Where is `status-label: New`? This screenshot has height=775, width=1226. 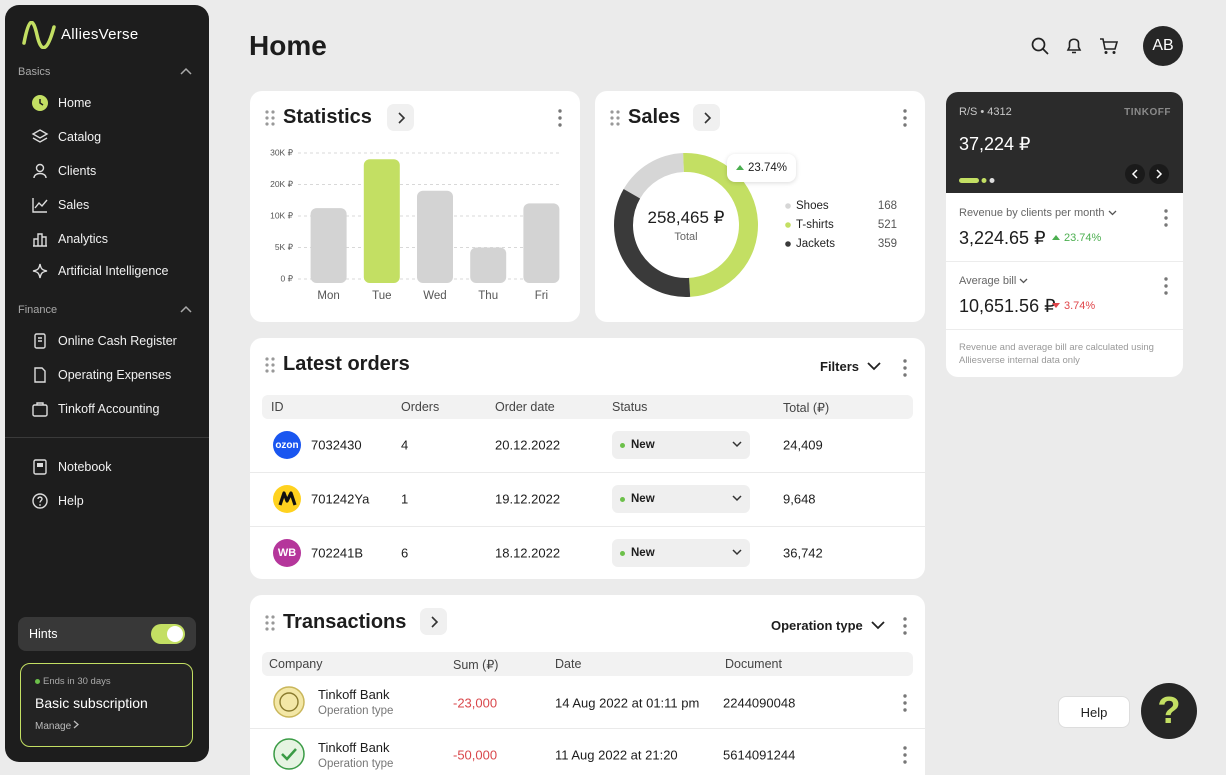
status-label: New is located at coordinates (643, 553).